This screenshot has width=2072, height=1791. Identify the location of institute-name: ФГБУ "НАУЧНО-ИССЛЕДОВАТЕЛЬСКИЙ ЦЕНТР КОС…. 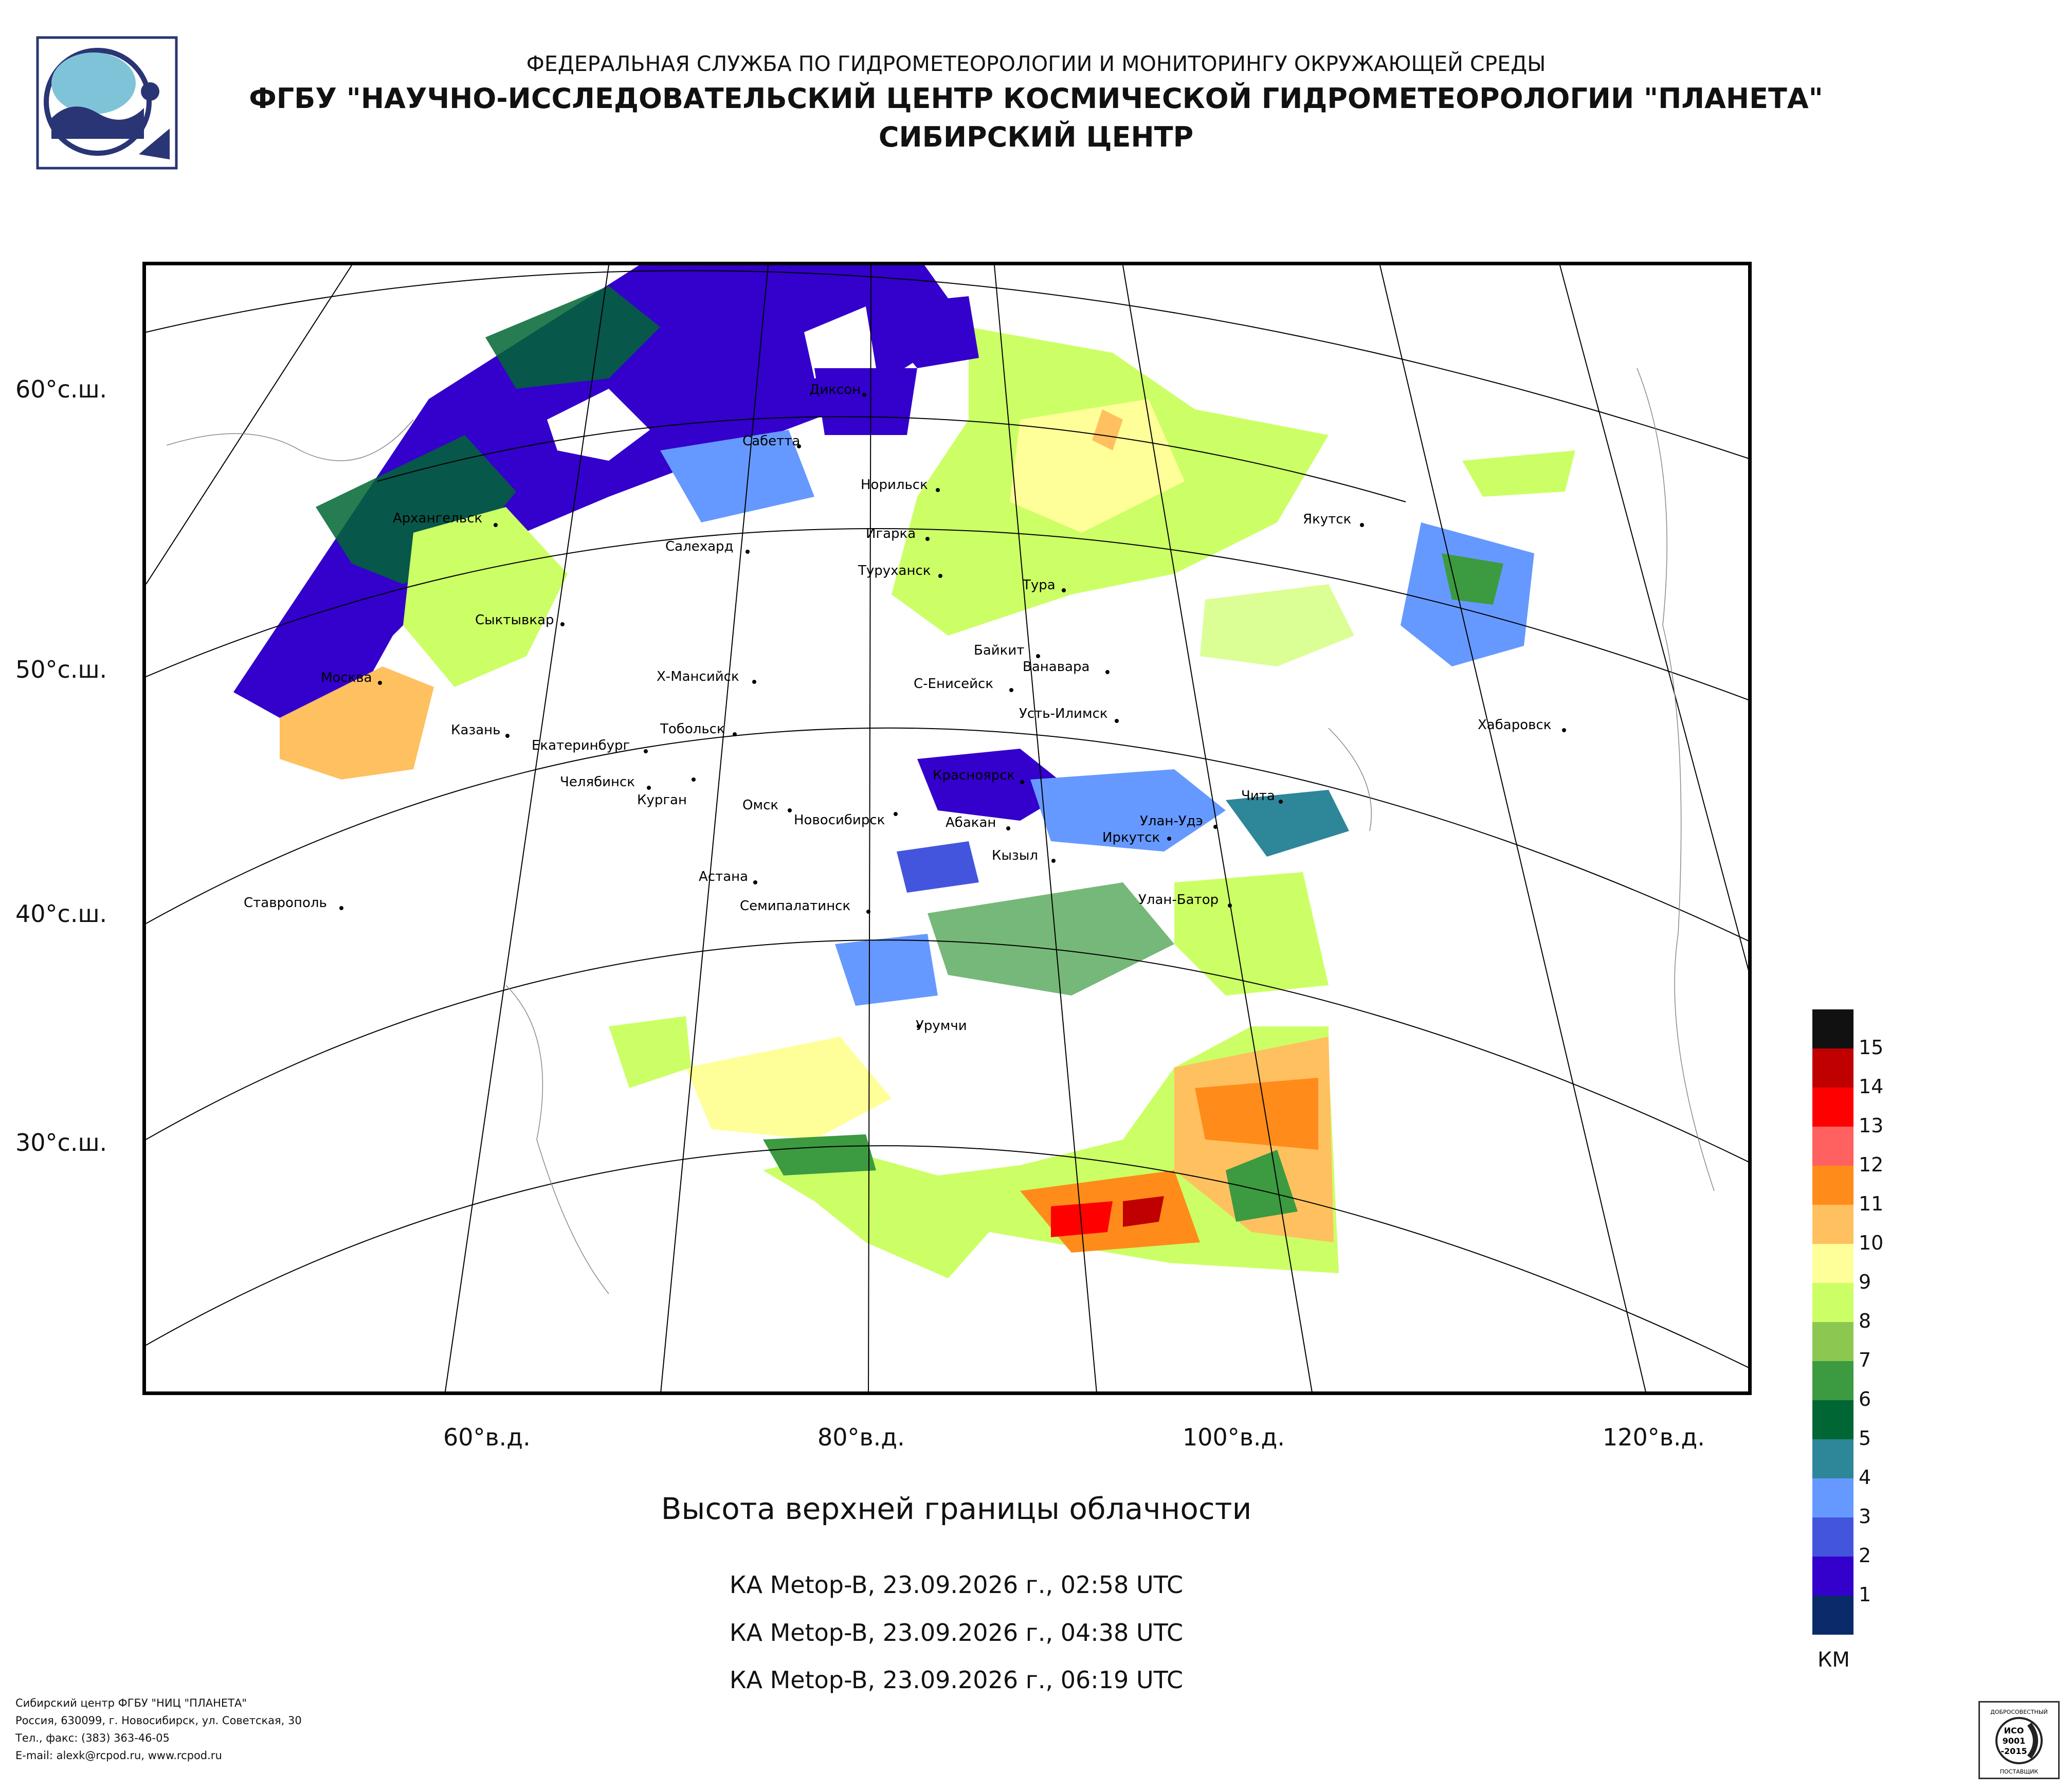
(1036, 98).